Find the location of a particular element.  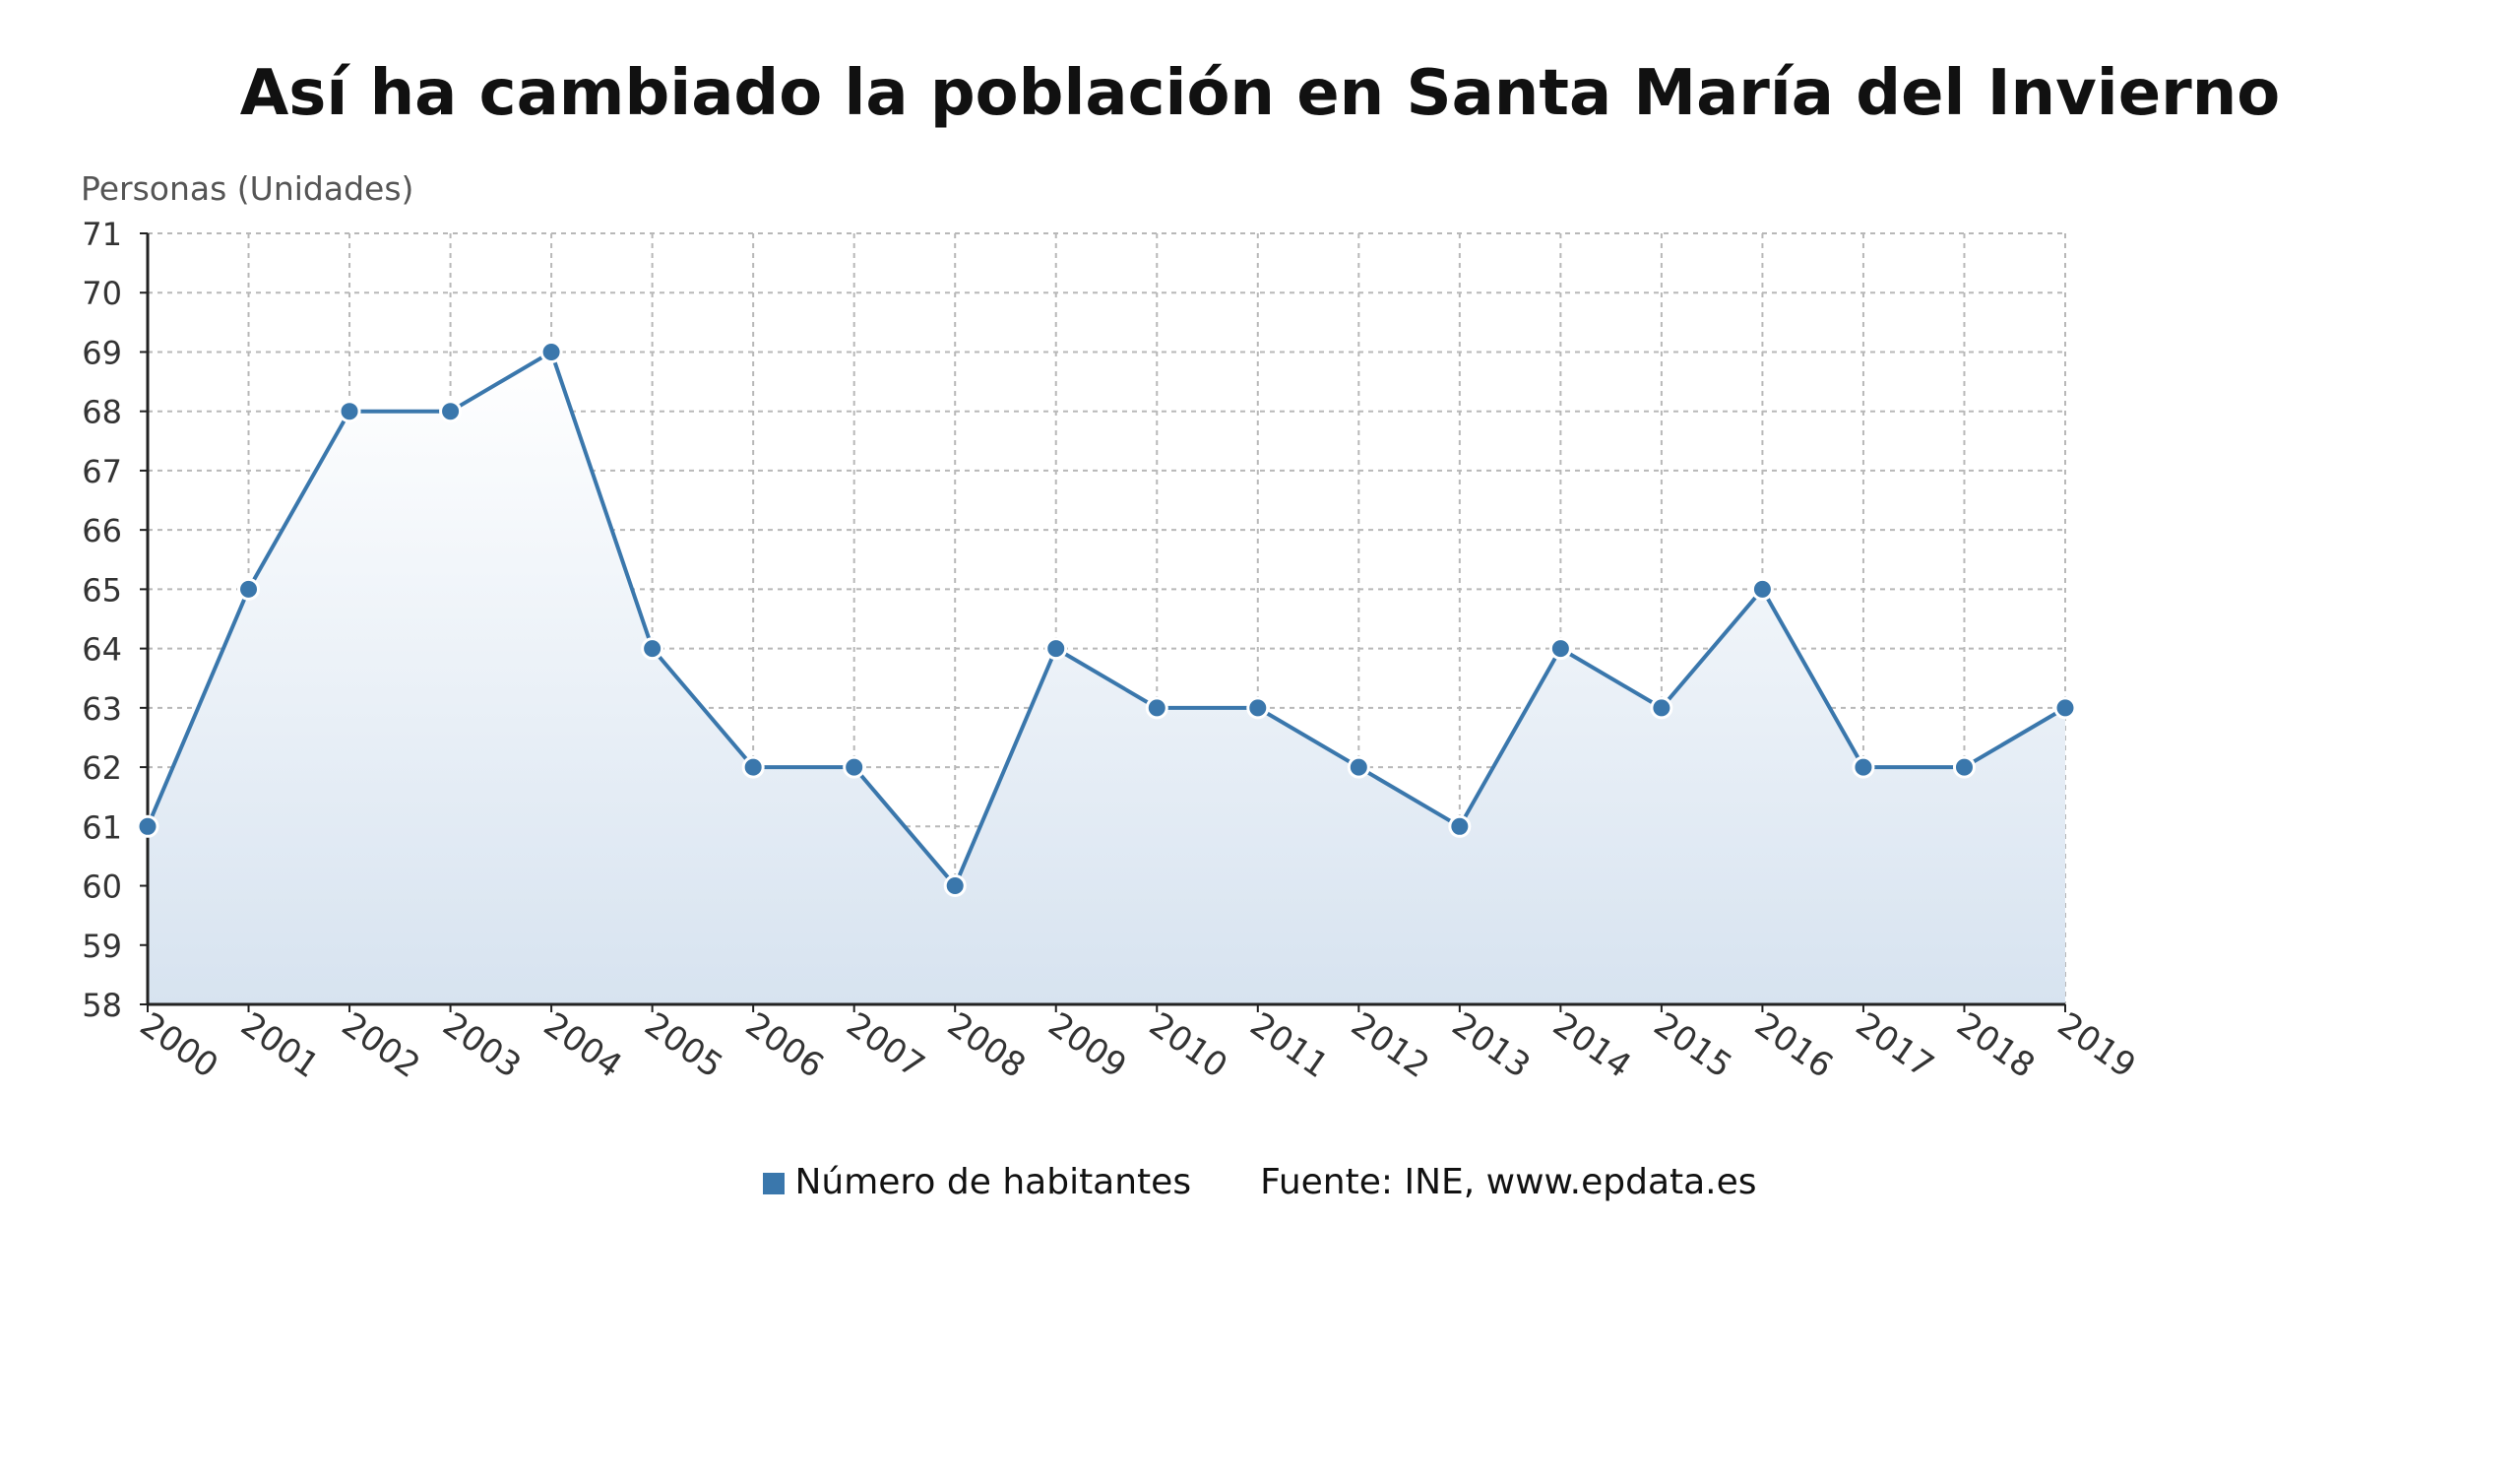

y-tick-label: 59 is located at coordinates (102, 946).